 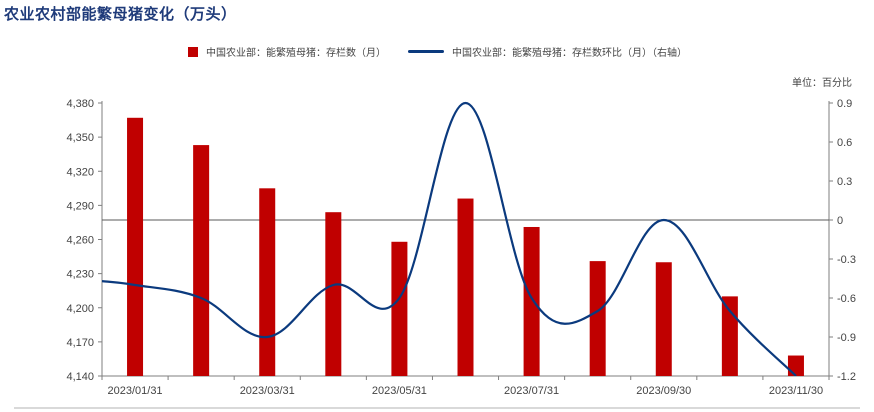 I want to click on left-axis-tick-label: 4,200, so click(x=80, y=309).